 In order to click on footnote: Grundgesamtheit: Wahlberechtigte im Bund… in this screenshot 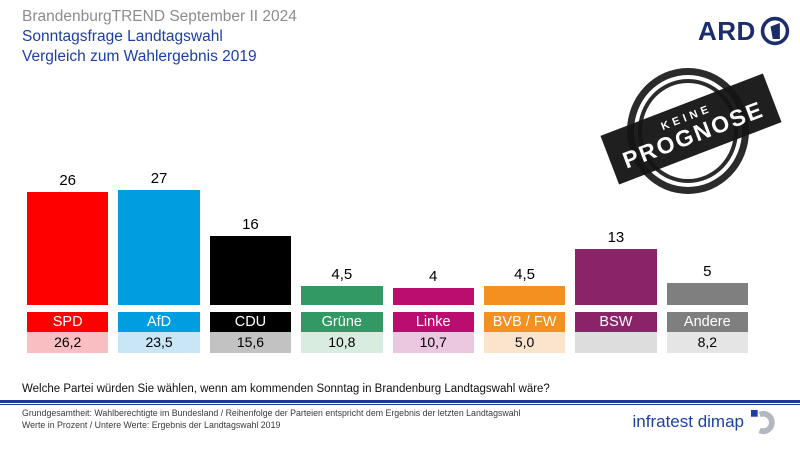, I will do `click(271, 419)`.